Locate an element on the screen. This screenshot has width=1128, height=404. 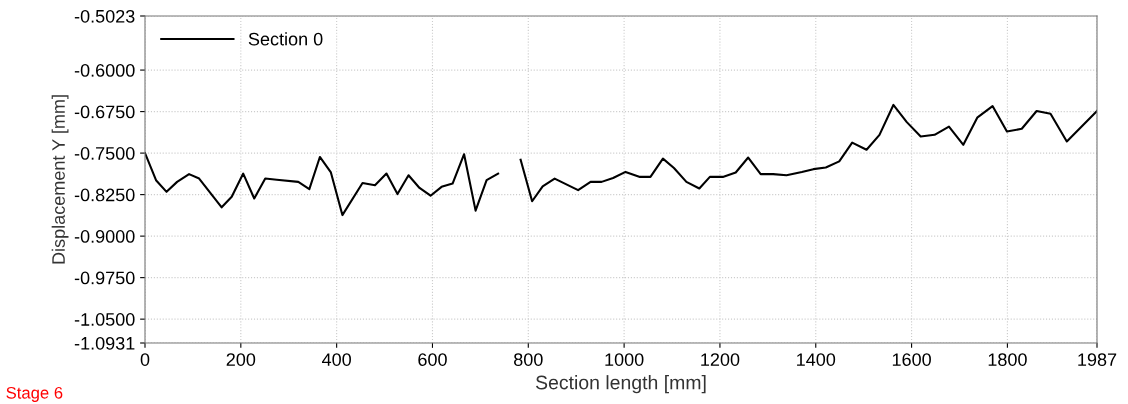
y-tick-label: -0.9000 is located at coordinates (104, 236).